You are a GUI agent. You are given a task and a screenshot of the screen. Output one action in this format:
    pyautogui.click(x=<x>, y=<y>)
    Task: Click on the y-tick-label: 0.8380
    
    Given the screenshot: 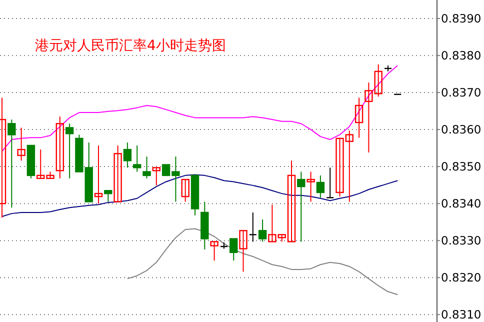 What is the action you would take?
    pyautogui.click(x=461, y=55)
    